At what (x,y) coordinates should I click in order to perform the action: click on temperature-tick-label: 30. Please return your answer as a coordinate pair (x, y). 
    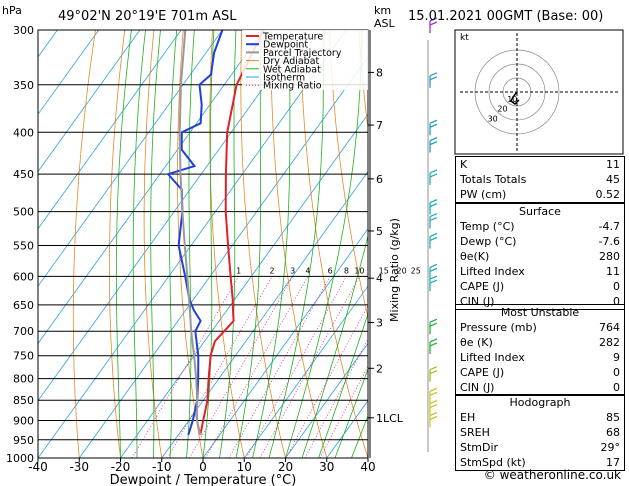
    Looking at the image, I should click on (326, 467).